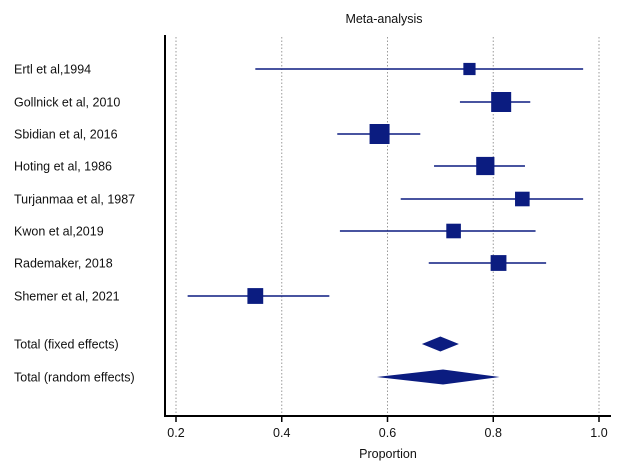 The height and width of the screenshot is (475, 621). Describe the element at coordinates (388, 454) in the screenshot. I see `x-axis-title: Proportion` at that location.